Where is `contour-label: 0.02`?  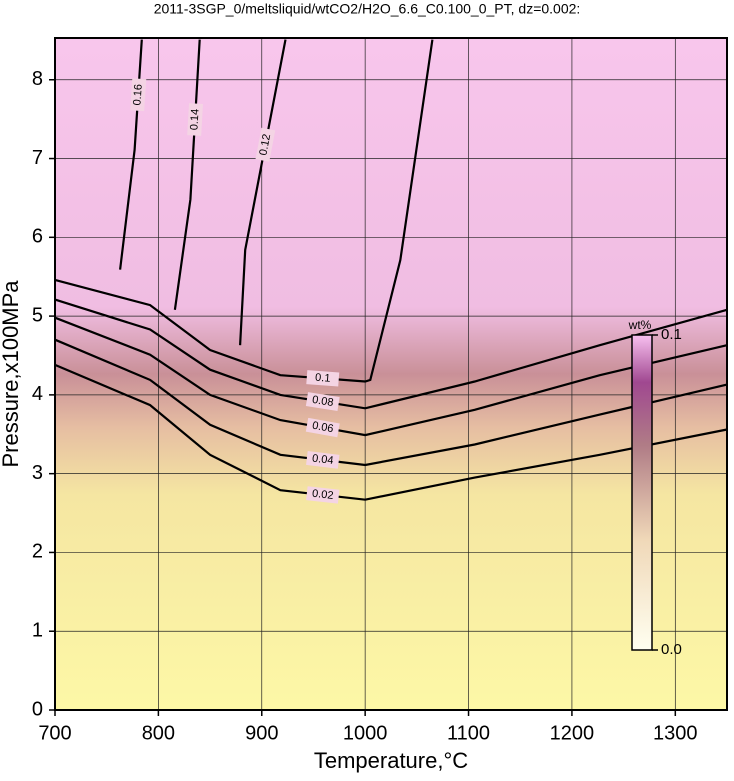
contour-label: 0.02 is located at coordinates (322, 495).